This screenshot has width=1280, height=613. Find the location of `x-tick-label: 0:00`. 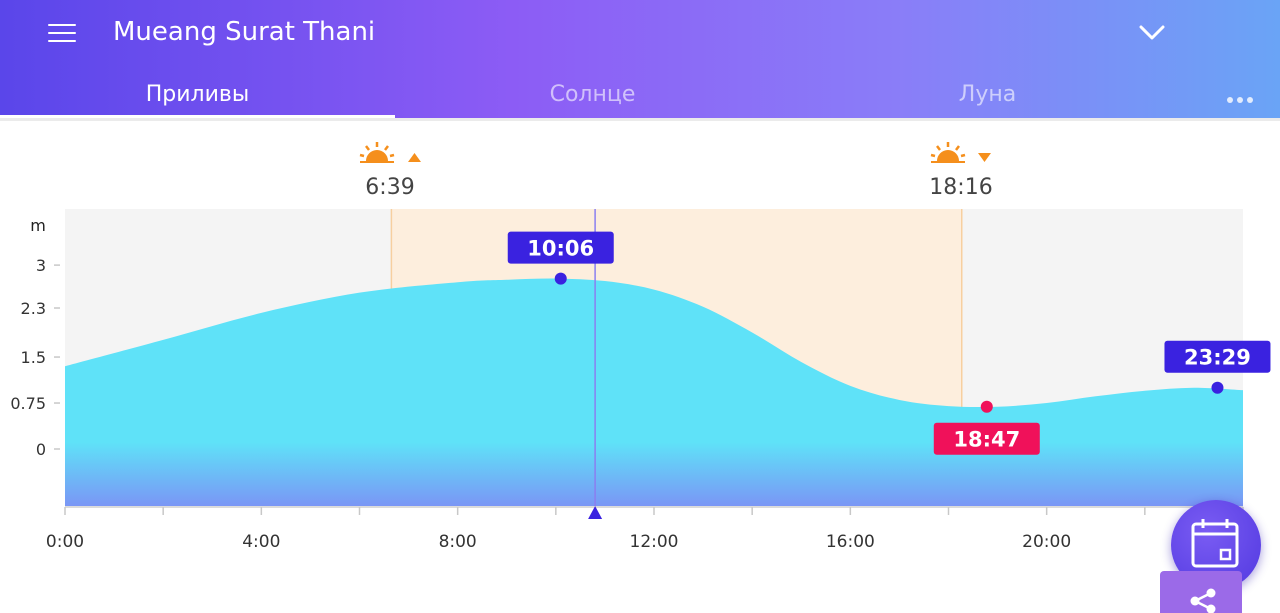

x-tick-label: 0:00 is located at coordinates (65, 542).